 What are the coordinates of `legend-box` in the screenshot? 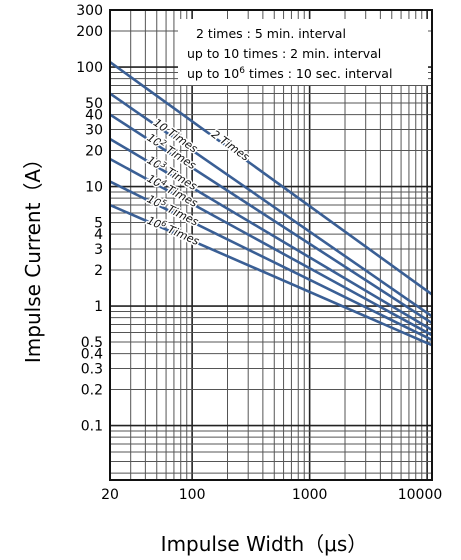 It's located at (303, 52).